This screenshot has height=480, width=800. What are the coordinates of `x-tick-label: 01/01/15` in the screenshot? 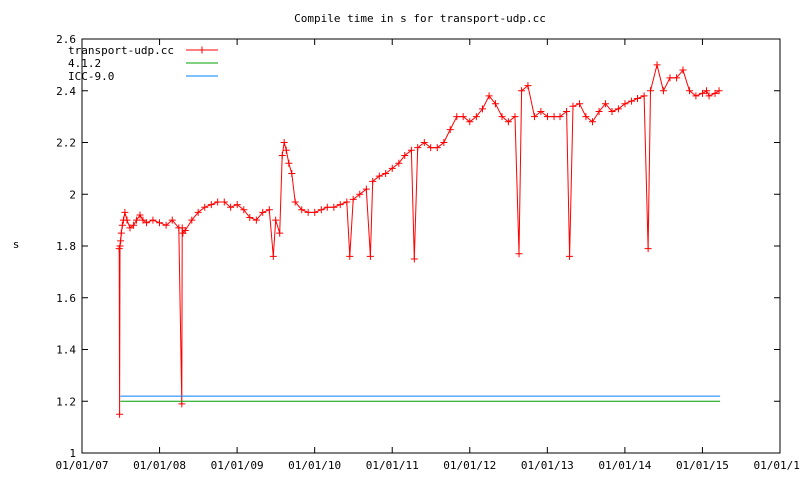 It's located at (702, 465).